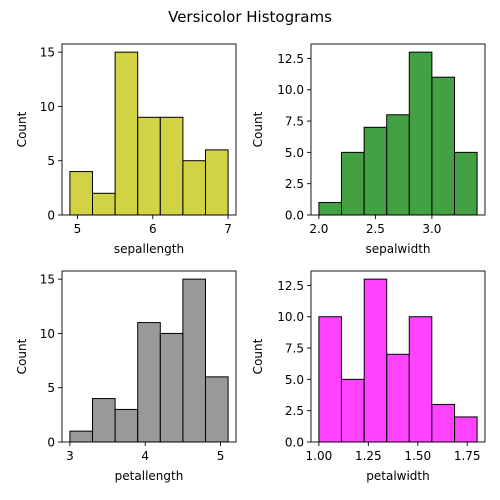  I want to click on x-tick-label: 3, so click(70, 456).